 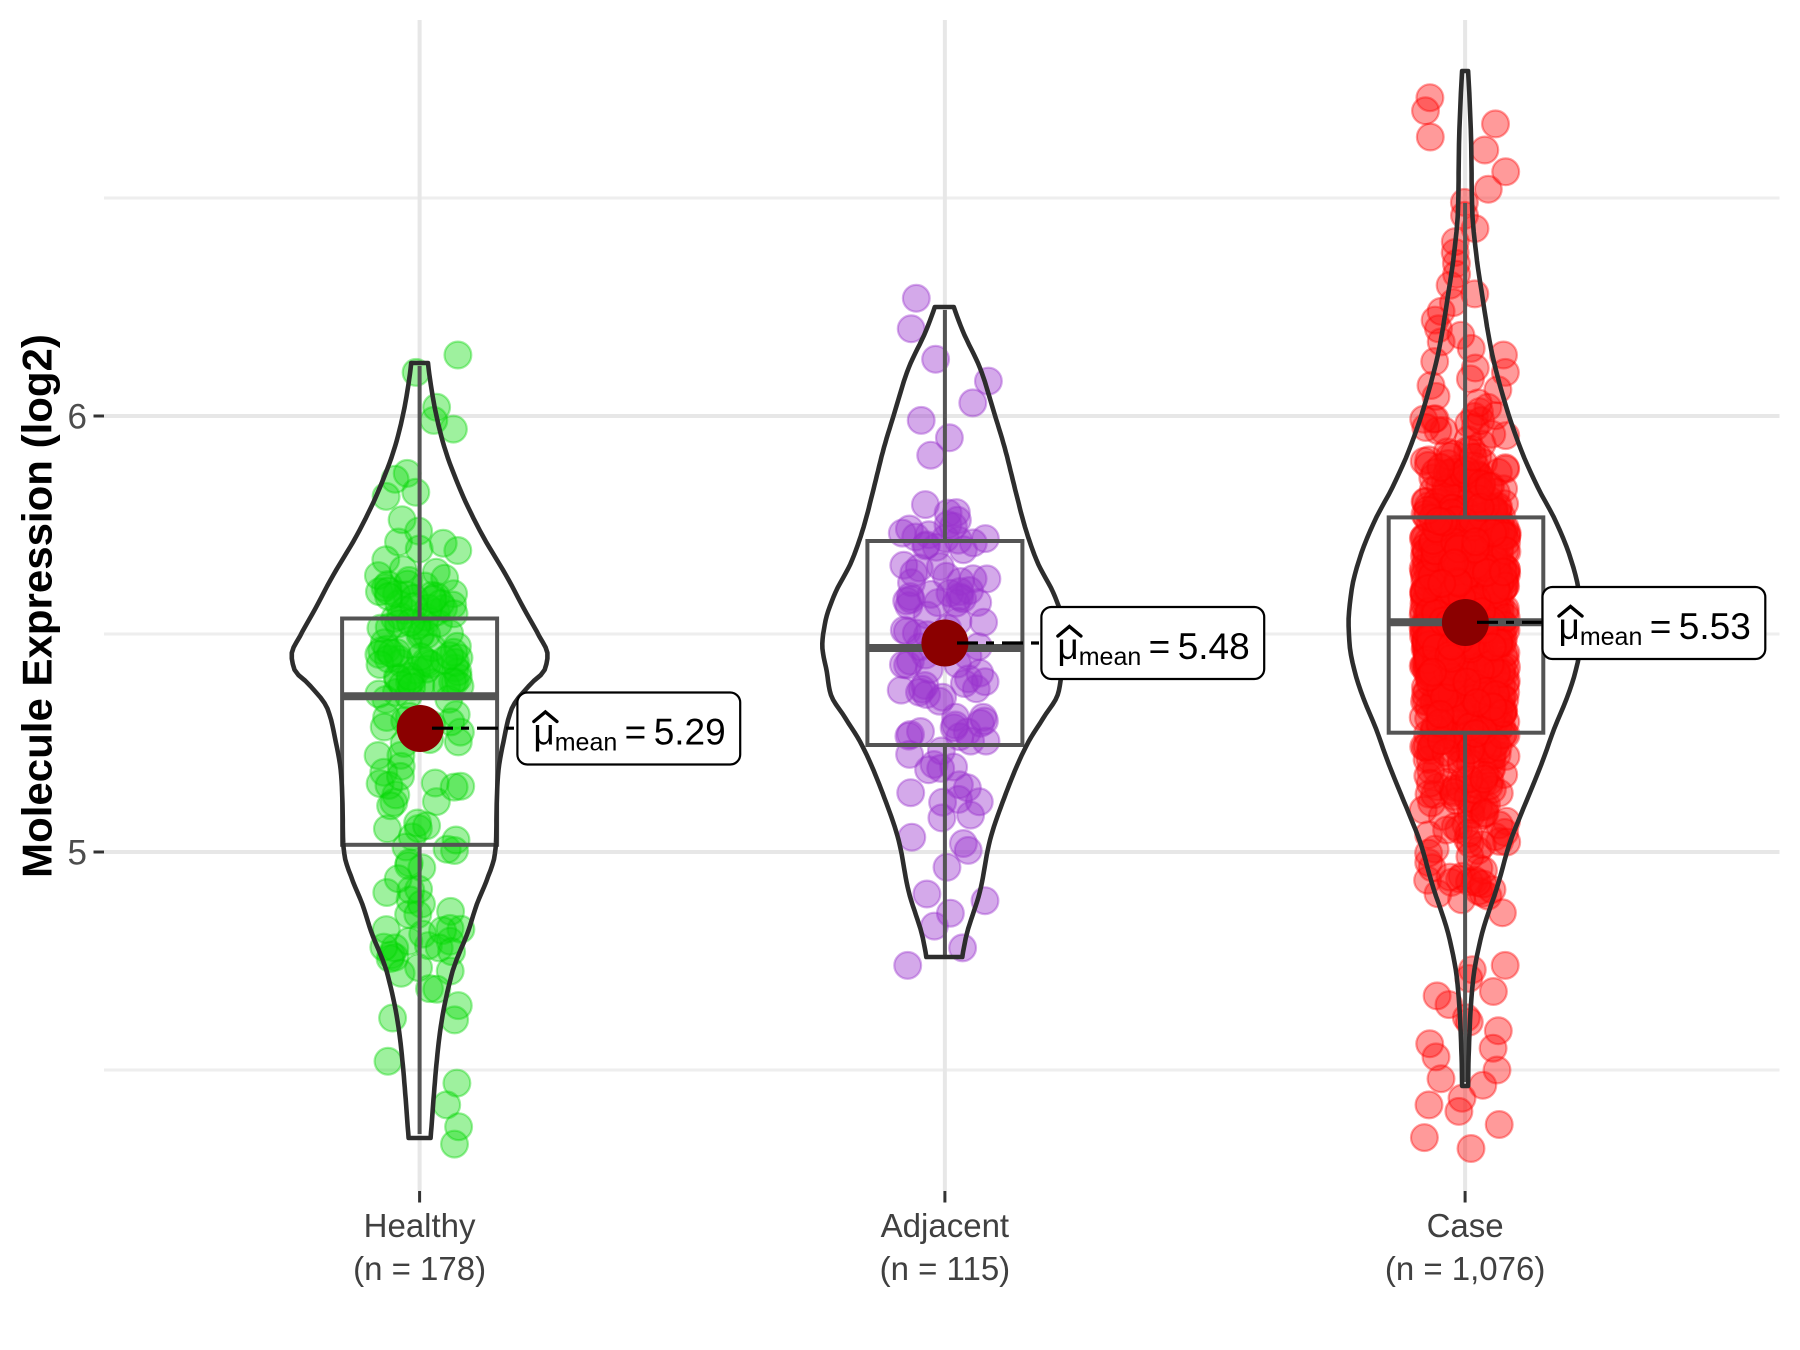 I want to click on svg-text: Adjacent, so click(x=945, y=1225).